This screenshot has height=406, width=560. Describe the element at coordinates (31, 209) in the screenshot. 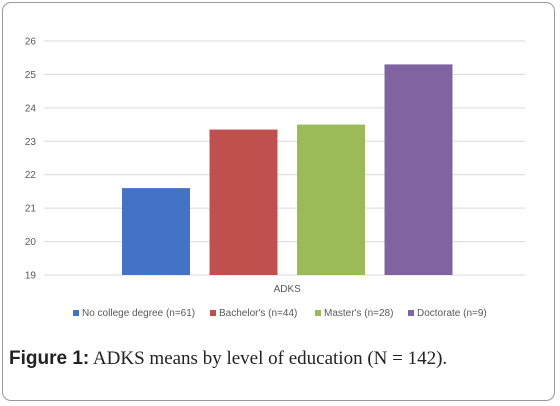

I see `y-tick-label: 21` at that location.